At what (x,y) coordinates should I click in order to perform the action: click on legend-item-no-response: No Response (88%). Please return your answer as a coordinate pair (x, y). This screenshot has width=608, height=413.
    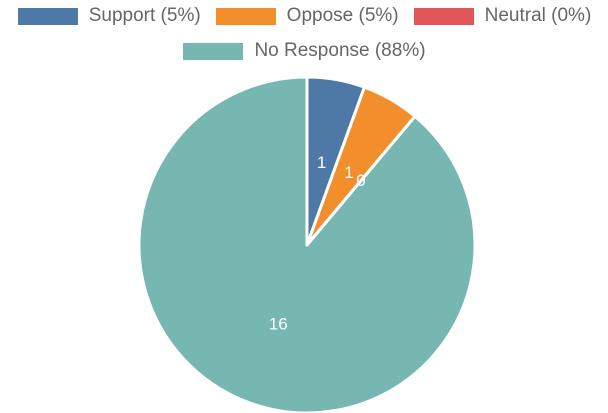
    Looking at the image, I should click on (304, 51).